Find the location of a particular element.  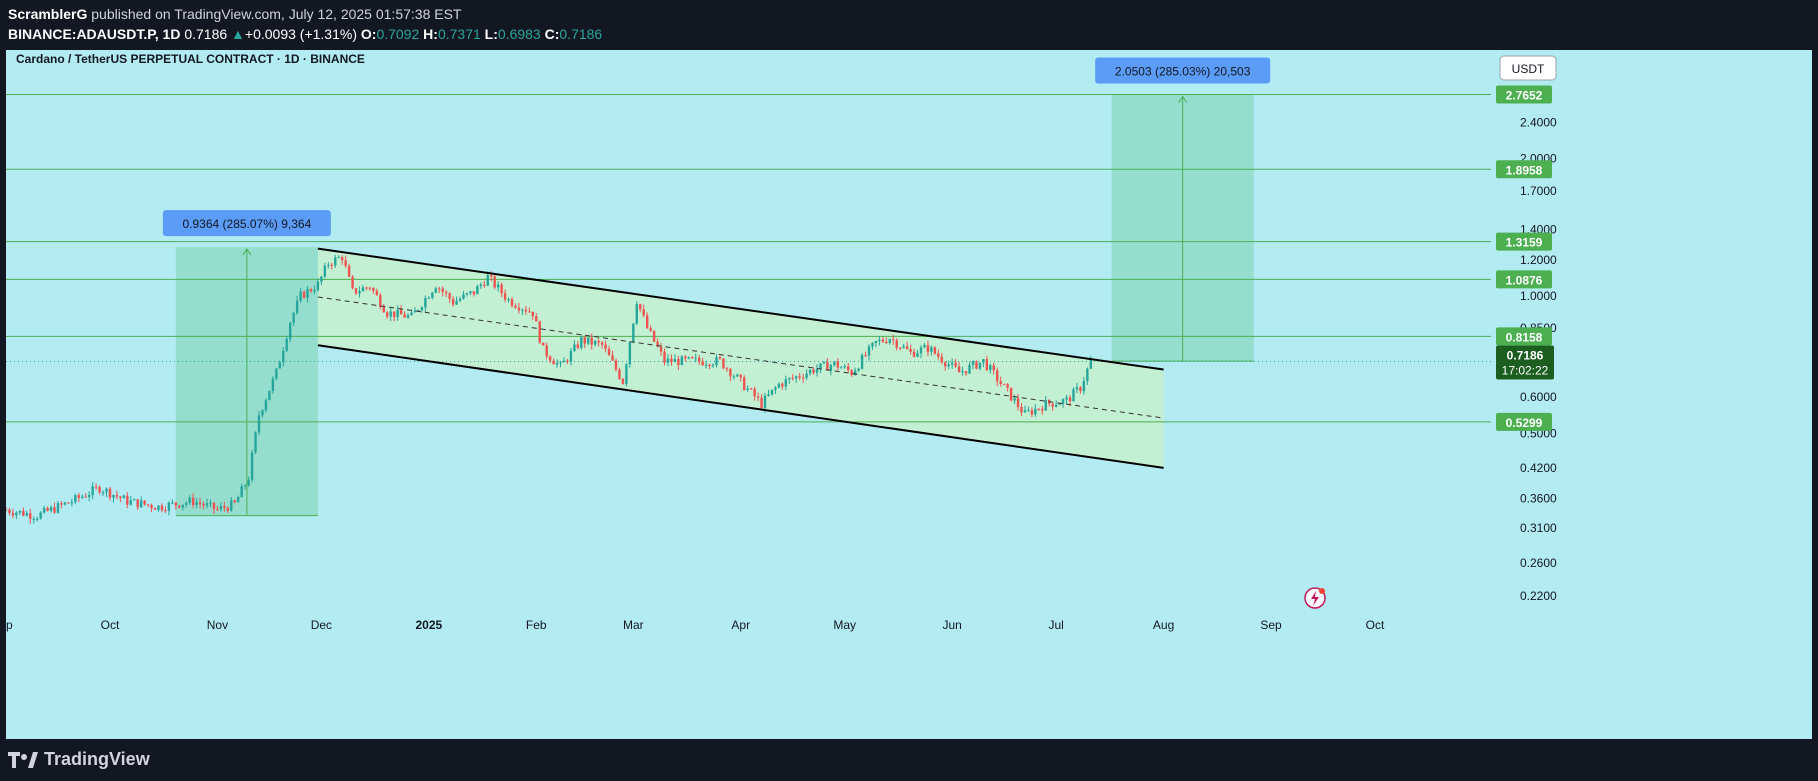

channel-lower-line is located at coordinates (740, 406).